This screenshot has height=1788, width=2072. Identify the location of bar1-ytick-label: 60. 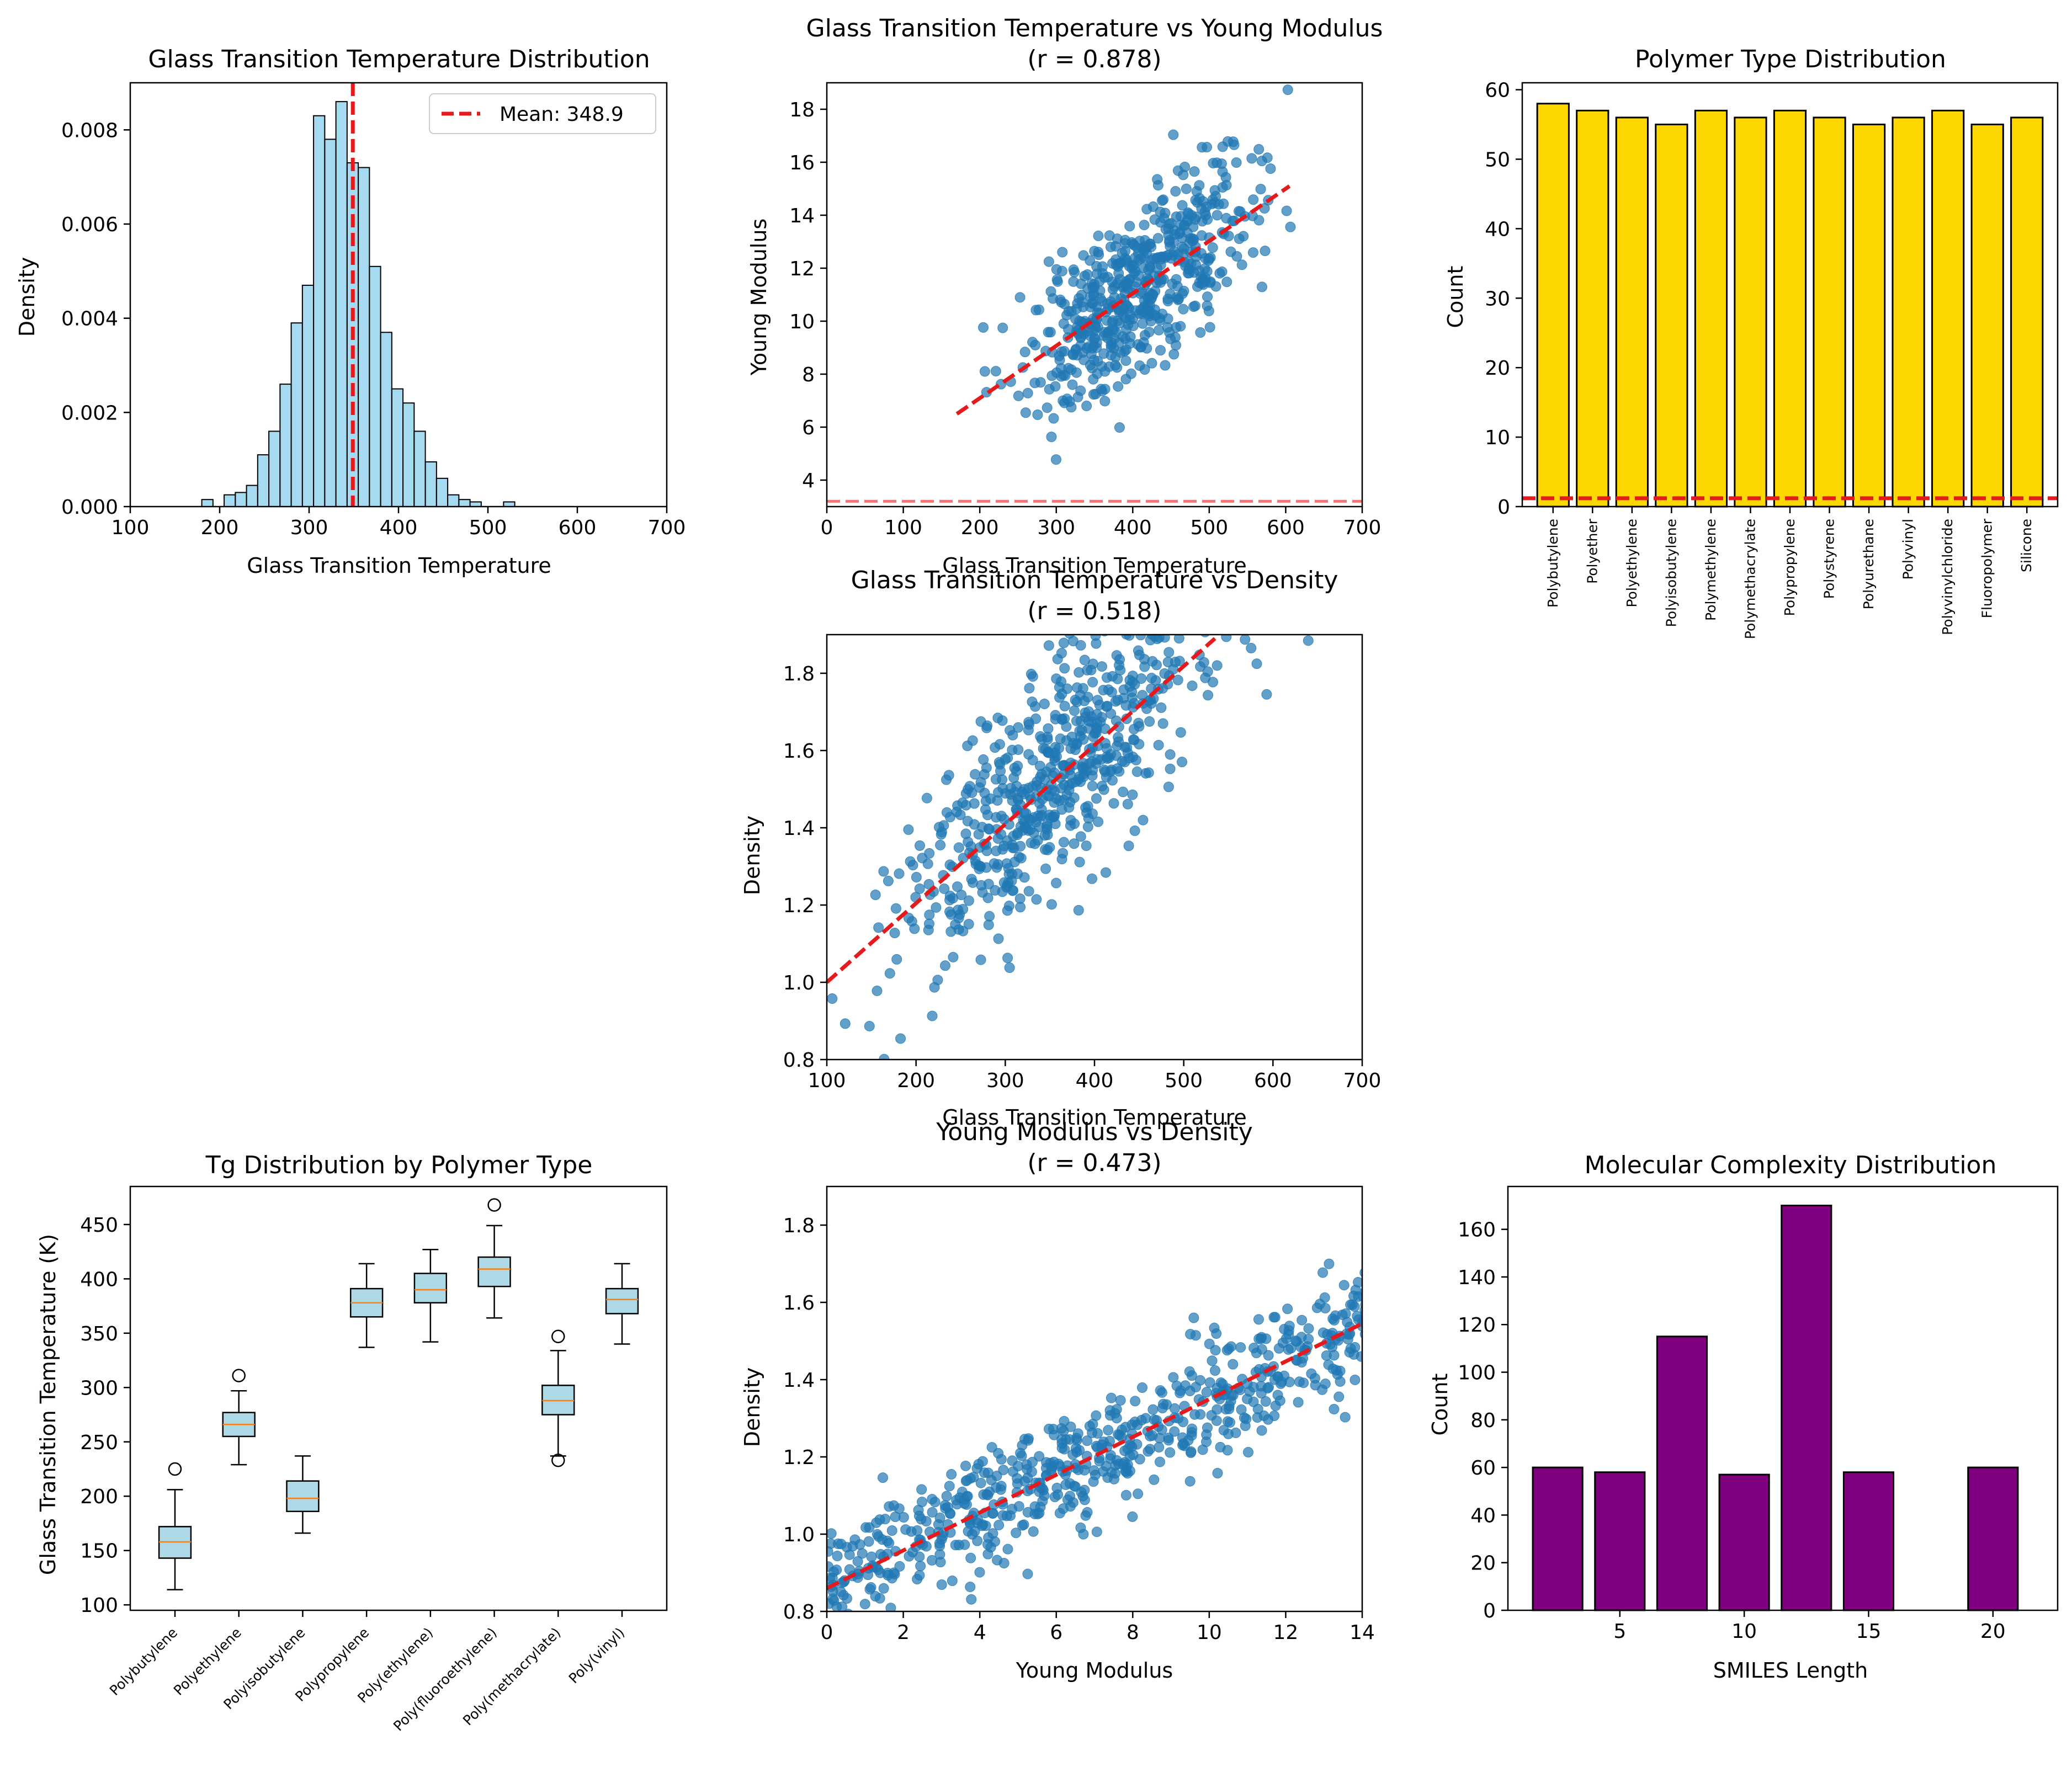
(1497, 90).